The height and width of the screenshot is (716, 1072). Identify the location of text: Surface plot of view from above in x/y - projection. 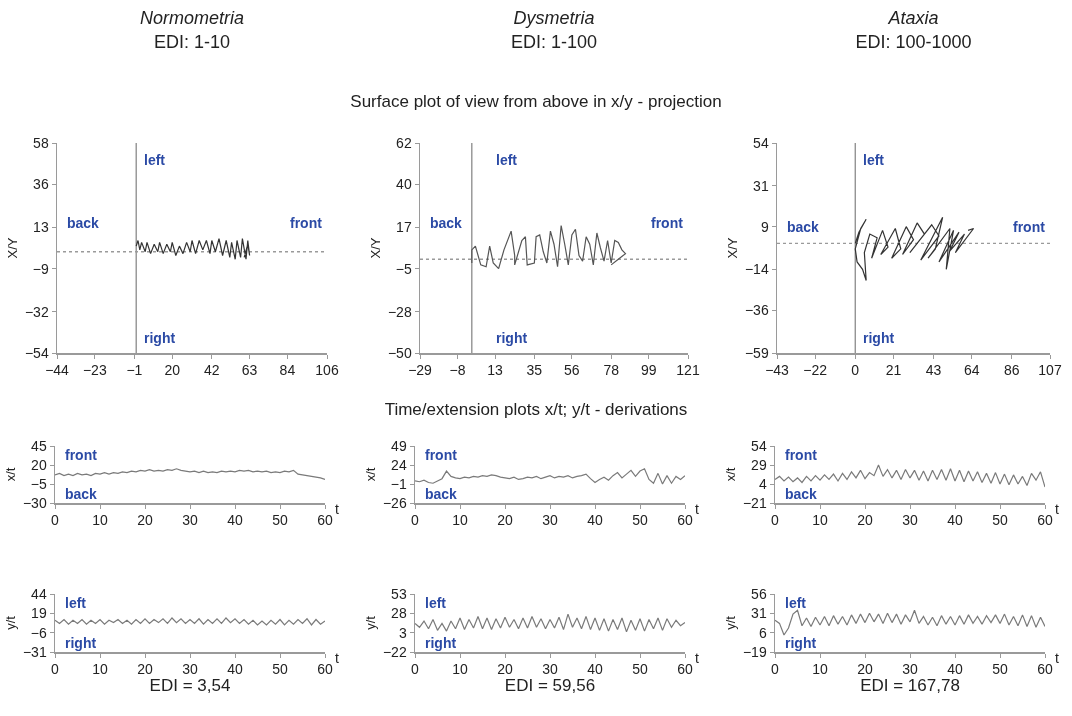
(536, 102).